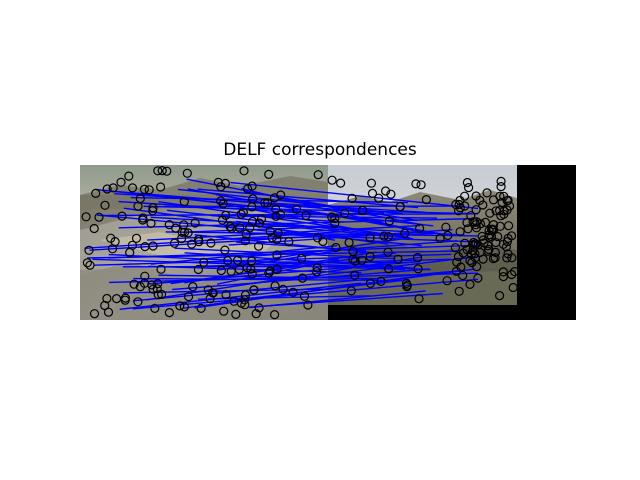 This screenshot has width=640, height=480. What do you see at coordinates (452, 312) in the screenshot?
I see `padding-bottom` at bounding box center [452, 312].